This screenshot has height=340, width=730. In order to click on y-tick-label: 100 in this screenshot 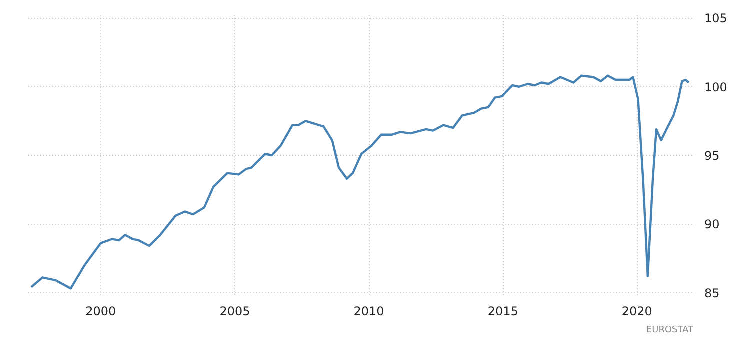, I will do `click(716, 87)`.